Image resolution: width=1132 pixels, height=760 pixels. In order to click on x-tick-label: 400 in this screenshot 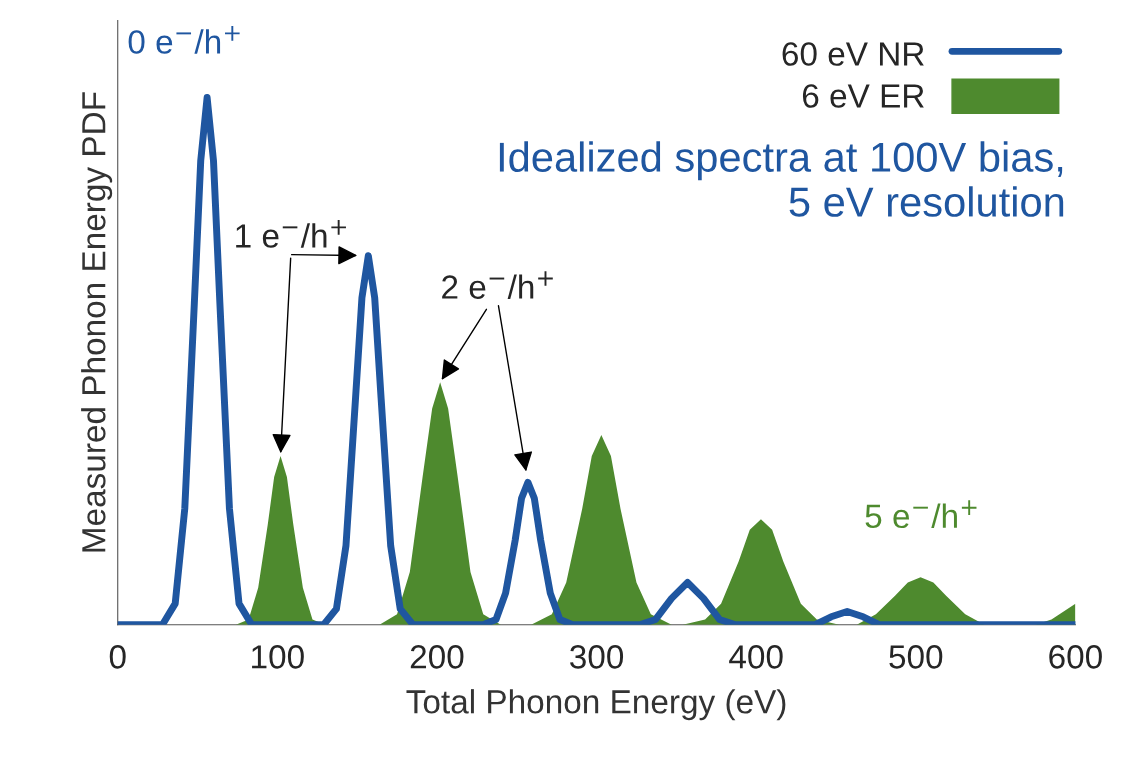, I will do `click(756, 657)`.